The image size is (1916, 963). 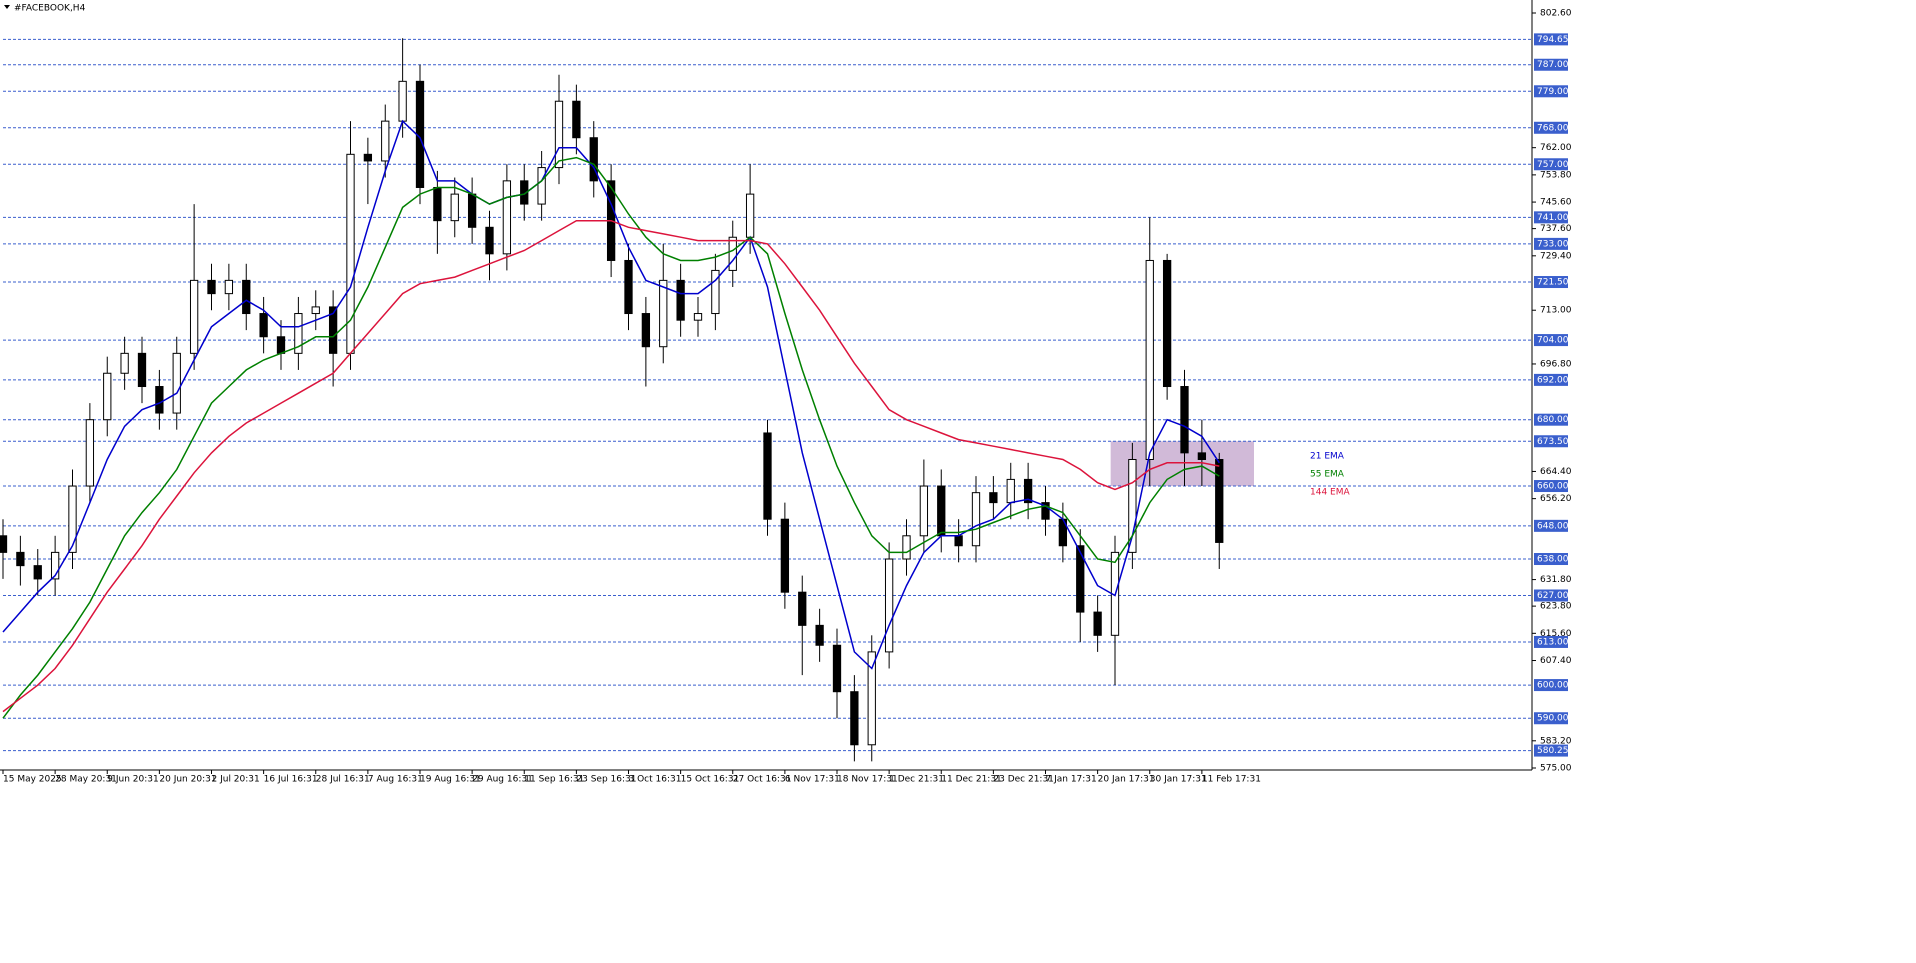 What do you see at coordinates (606, 780) in the screenshot?
I see `x-tick-label: 23 Sep 16:31` at bounding box center [606, 780].